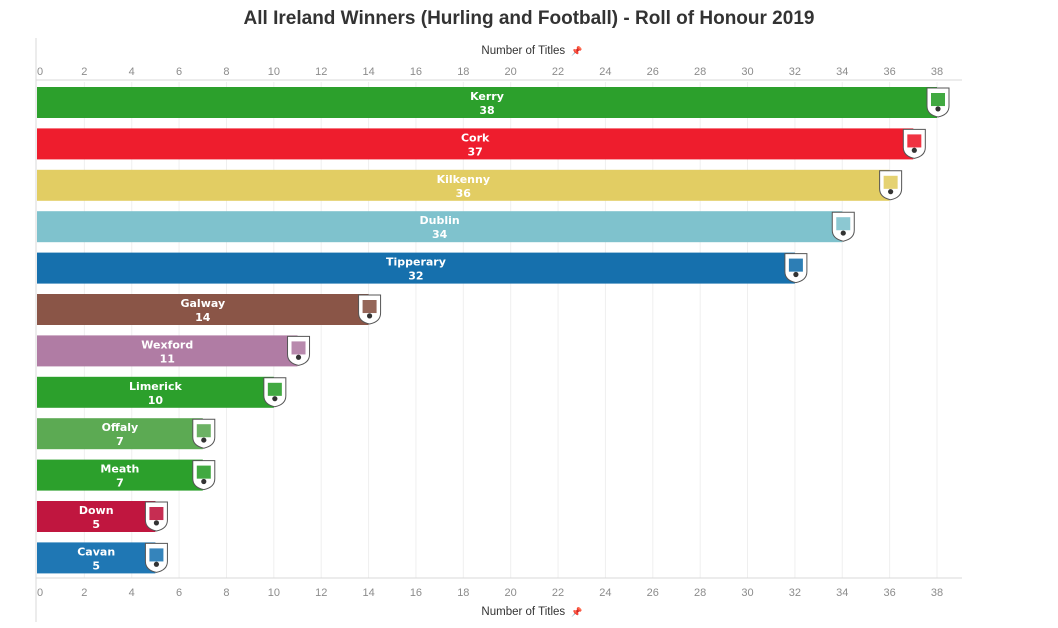 The image size is (1058, 628). What do you see at coordinates (523, 51) in the screenshot?
I see `top-axis-title-text: Number of Titles` at bounding box center [523, 51].